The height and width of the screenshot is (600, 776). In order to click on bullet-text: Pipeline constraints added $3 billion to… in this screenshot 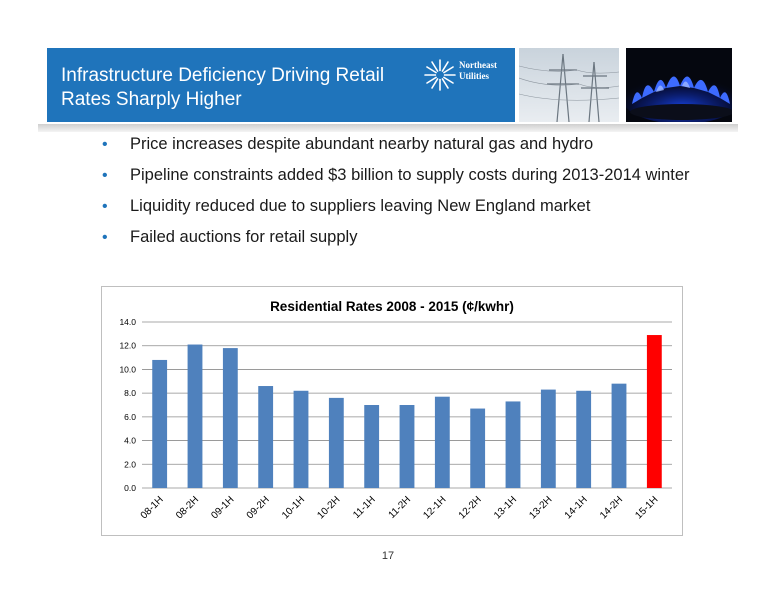, I will do `click(410, 175)`.